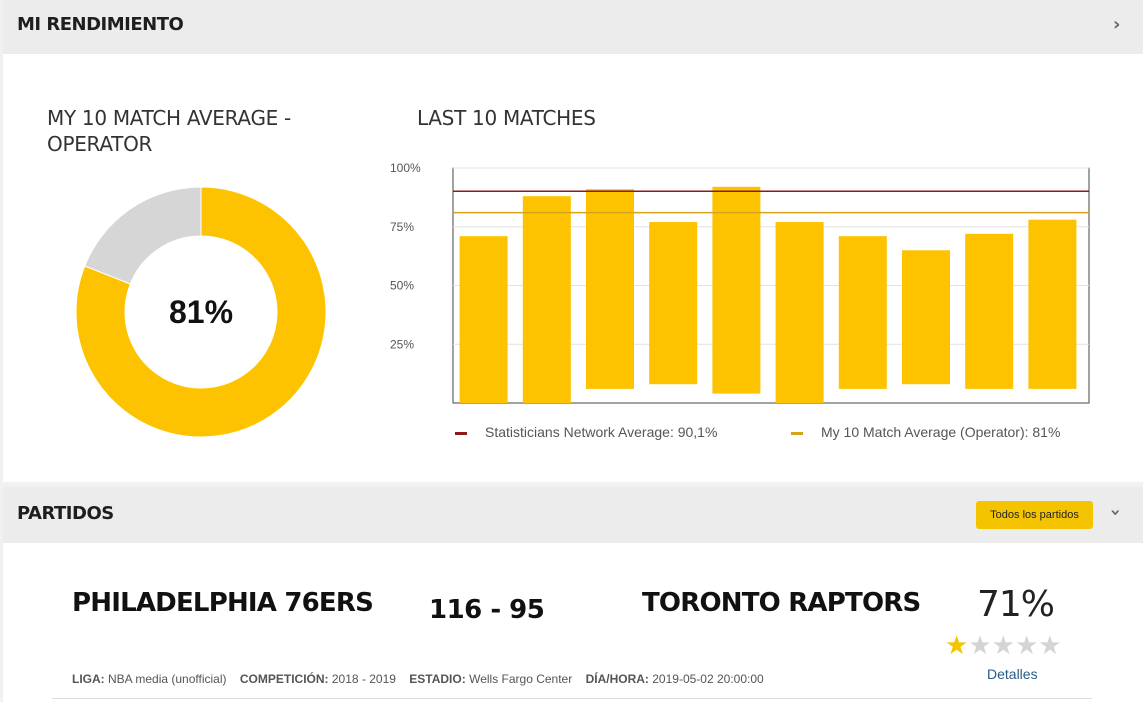 This screenshot has height=702, width=1143. Describe the element at coordinates (506, 118) in the screenshot. I see `last-matches-title: LAST 10 MATCHES` at that location.